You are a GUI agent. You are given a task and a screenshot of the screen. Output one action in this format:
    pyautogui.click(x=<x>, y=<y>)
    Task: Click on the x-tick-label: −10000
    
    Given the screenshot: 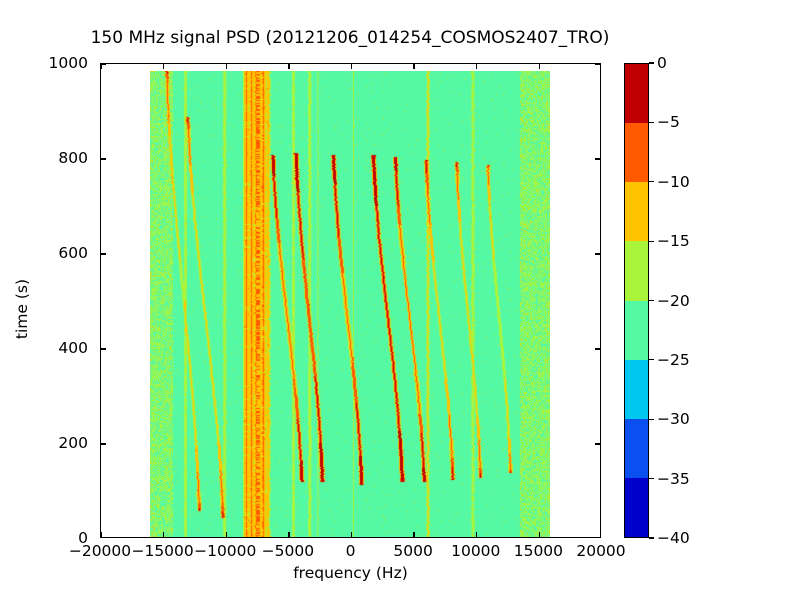 What is the action you would take?
    pyautogui.click(x=225, y=551)
    